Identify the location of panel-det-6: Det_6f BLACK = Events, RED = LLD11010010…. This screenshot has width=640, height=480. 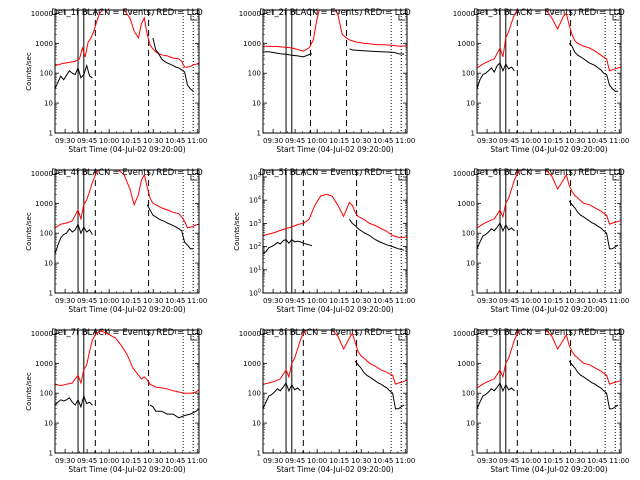
(541, 241).